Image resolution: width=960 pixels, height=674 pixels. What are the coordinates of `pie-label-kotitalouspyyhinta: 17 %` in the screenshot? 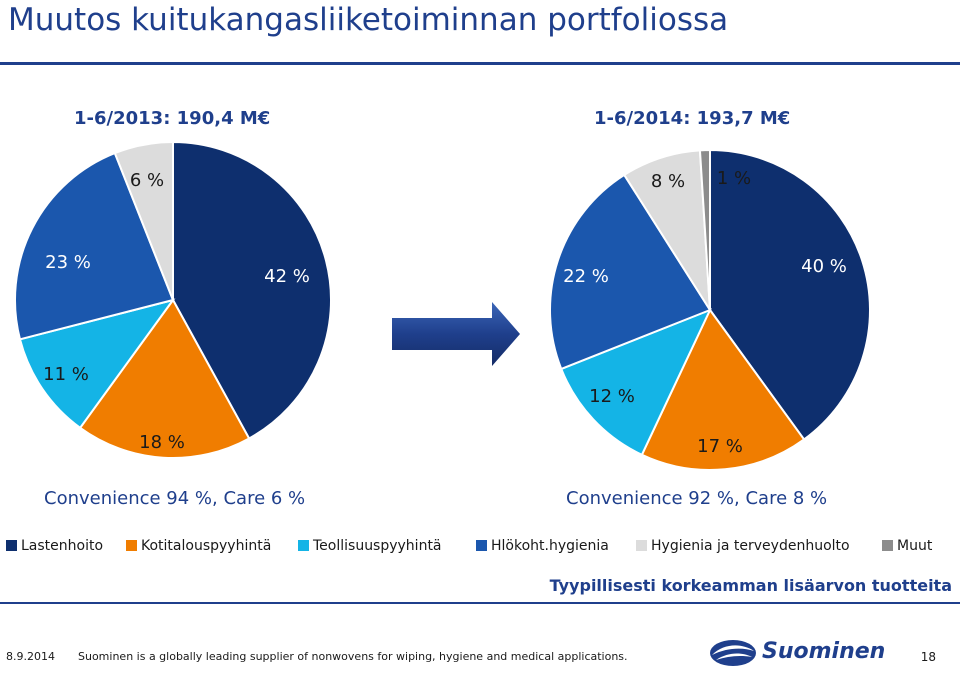 It's located at (720, 446).